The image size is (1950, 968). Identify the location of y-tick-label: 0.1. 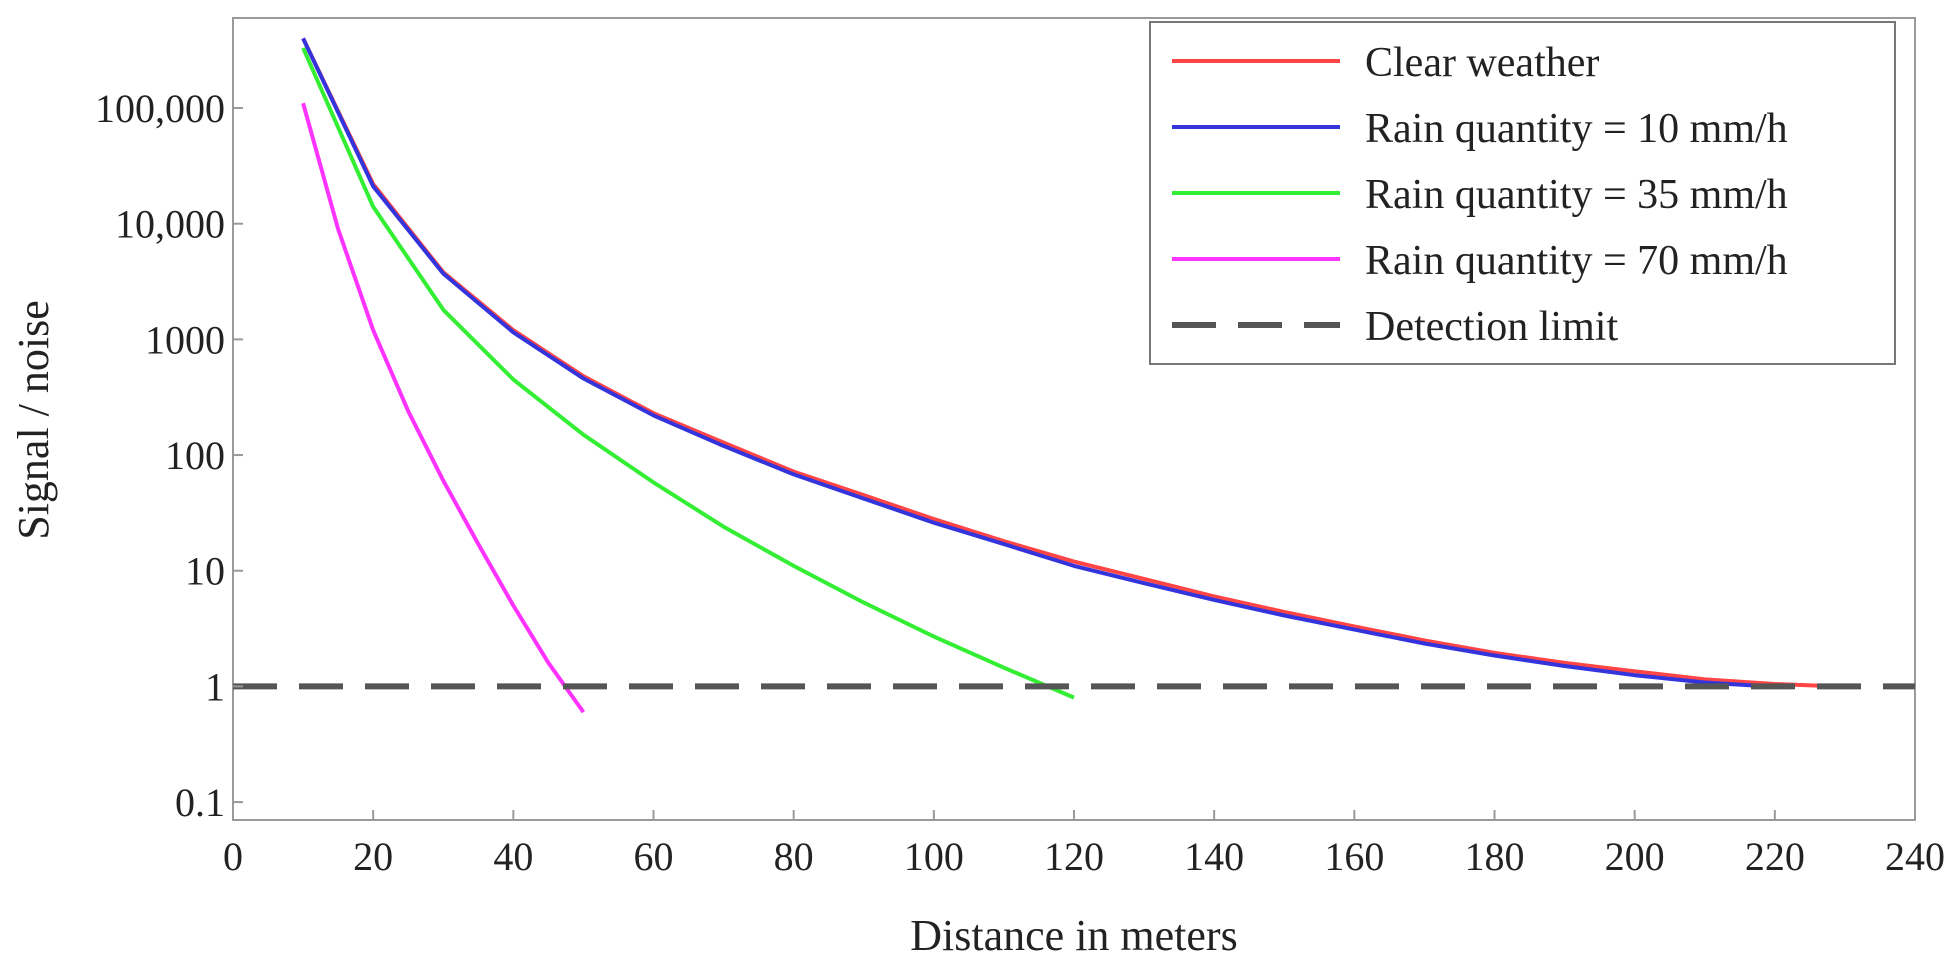
(200, 802).